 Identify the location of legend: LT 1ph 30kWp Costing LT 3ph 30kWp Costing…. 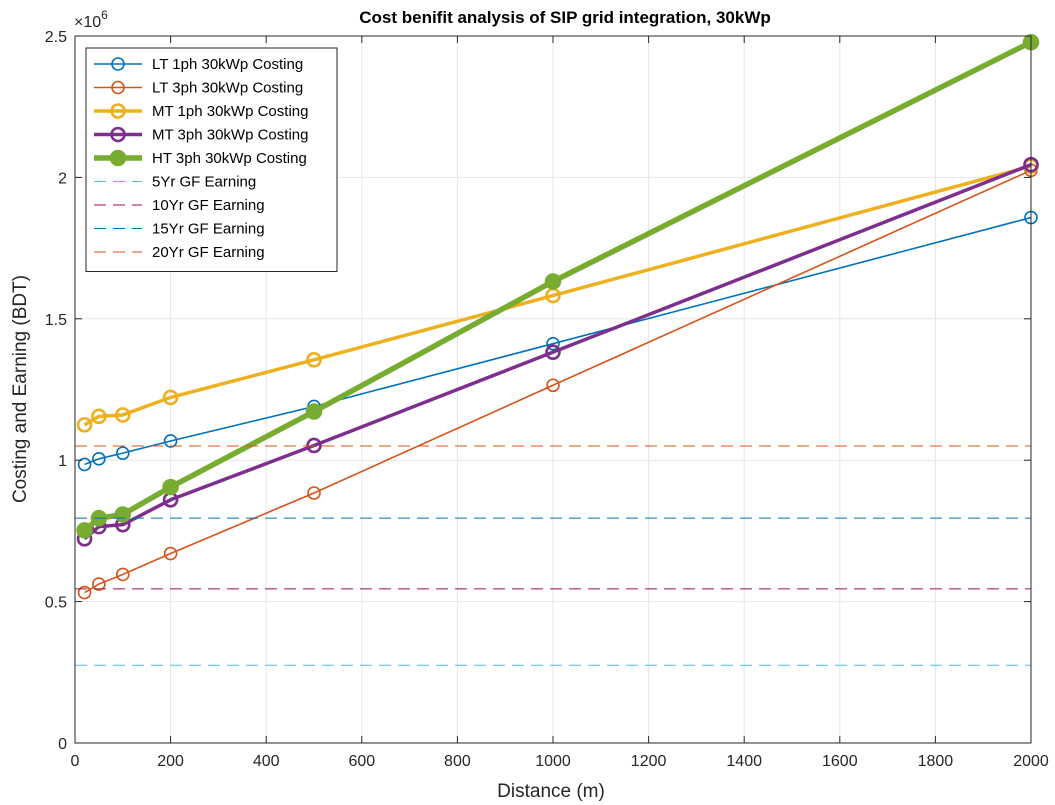
(211, 159).